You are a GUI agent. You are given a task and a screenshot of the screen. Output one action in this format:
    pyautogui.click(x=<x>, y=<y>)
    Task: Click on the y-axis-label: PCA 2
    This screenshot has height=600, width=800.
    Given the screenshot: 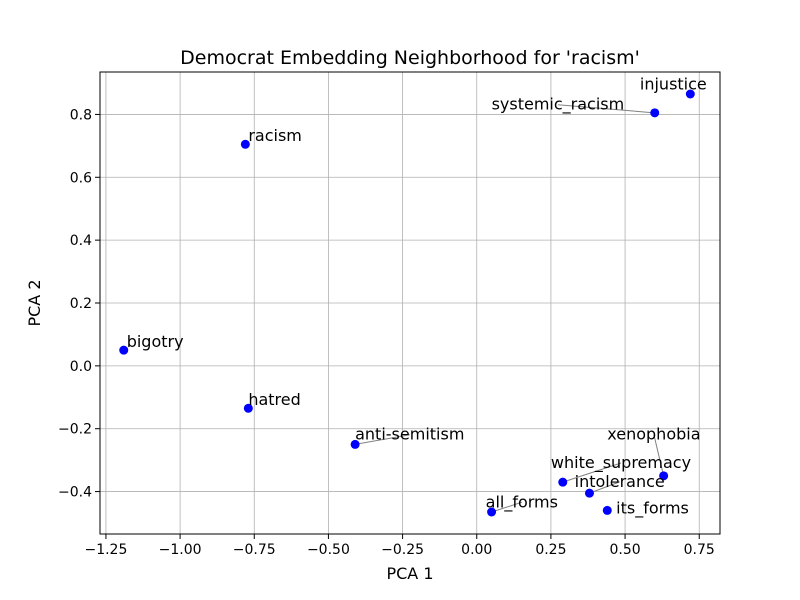 What is the action you would take?
    pyautogui.click(x=34, y=302)
    